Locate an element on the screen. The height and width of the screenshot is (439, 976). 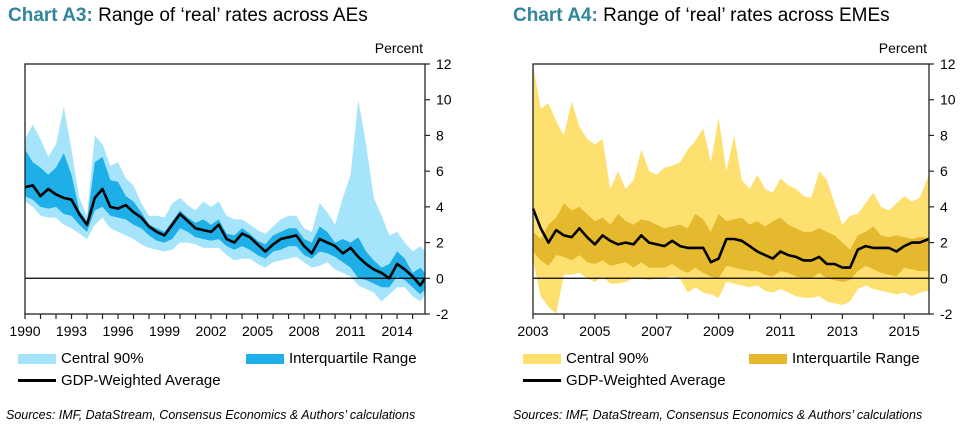
x-tick-label: 2007 is located at coordinates (656, 331).